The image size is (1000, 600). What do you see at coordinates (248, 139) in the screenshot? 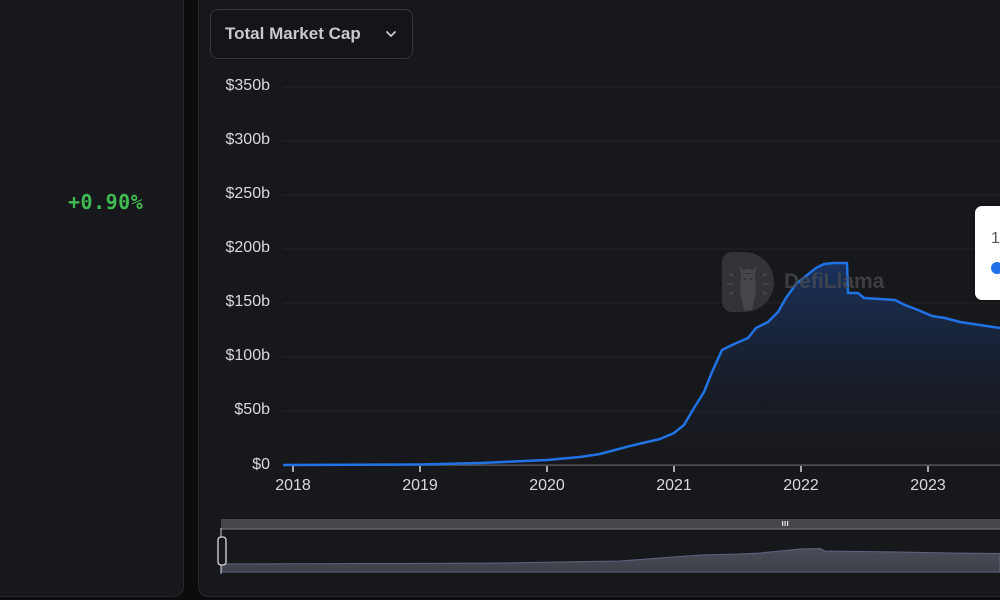
I see `y-tick-label: $300b` at bounding box center [248, 139].